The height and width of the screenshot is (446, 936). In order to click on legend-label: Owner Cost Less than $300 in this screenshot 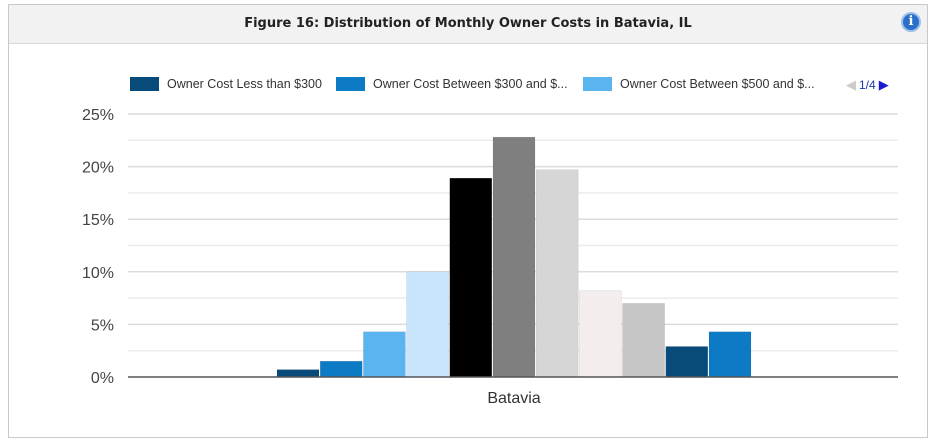, I will do `click(244, 84)`.